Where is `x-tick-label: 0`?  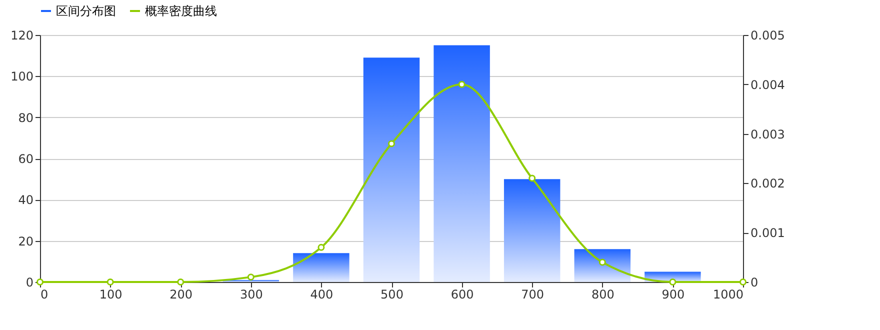 x-tick-label: 0 is located at coordinates (44, 295).